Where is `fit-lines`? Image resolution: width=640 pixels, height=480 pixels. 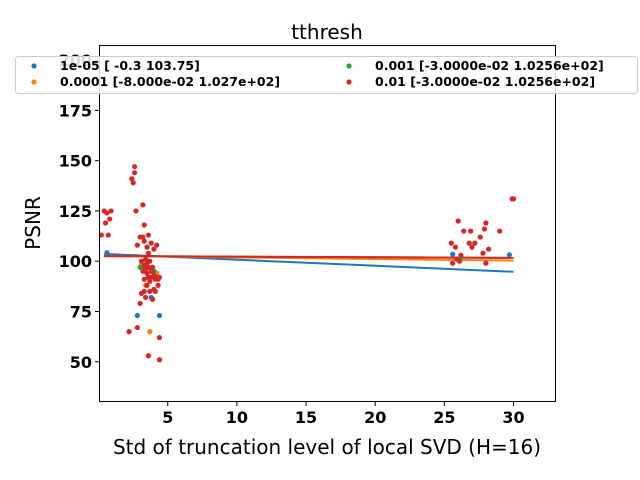
fit-lines is located at coordinates (309, 262).